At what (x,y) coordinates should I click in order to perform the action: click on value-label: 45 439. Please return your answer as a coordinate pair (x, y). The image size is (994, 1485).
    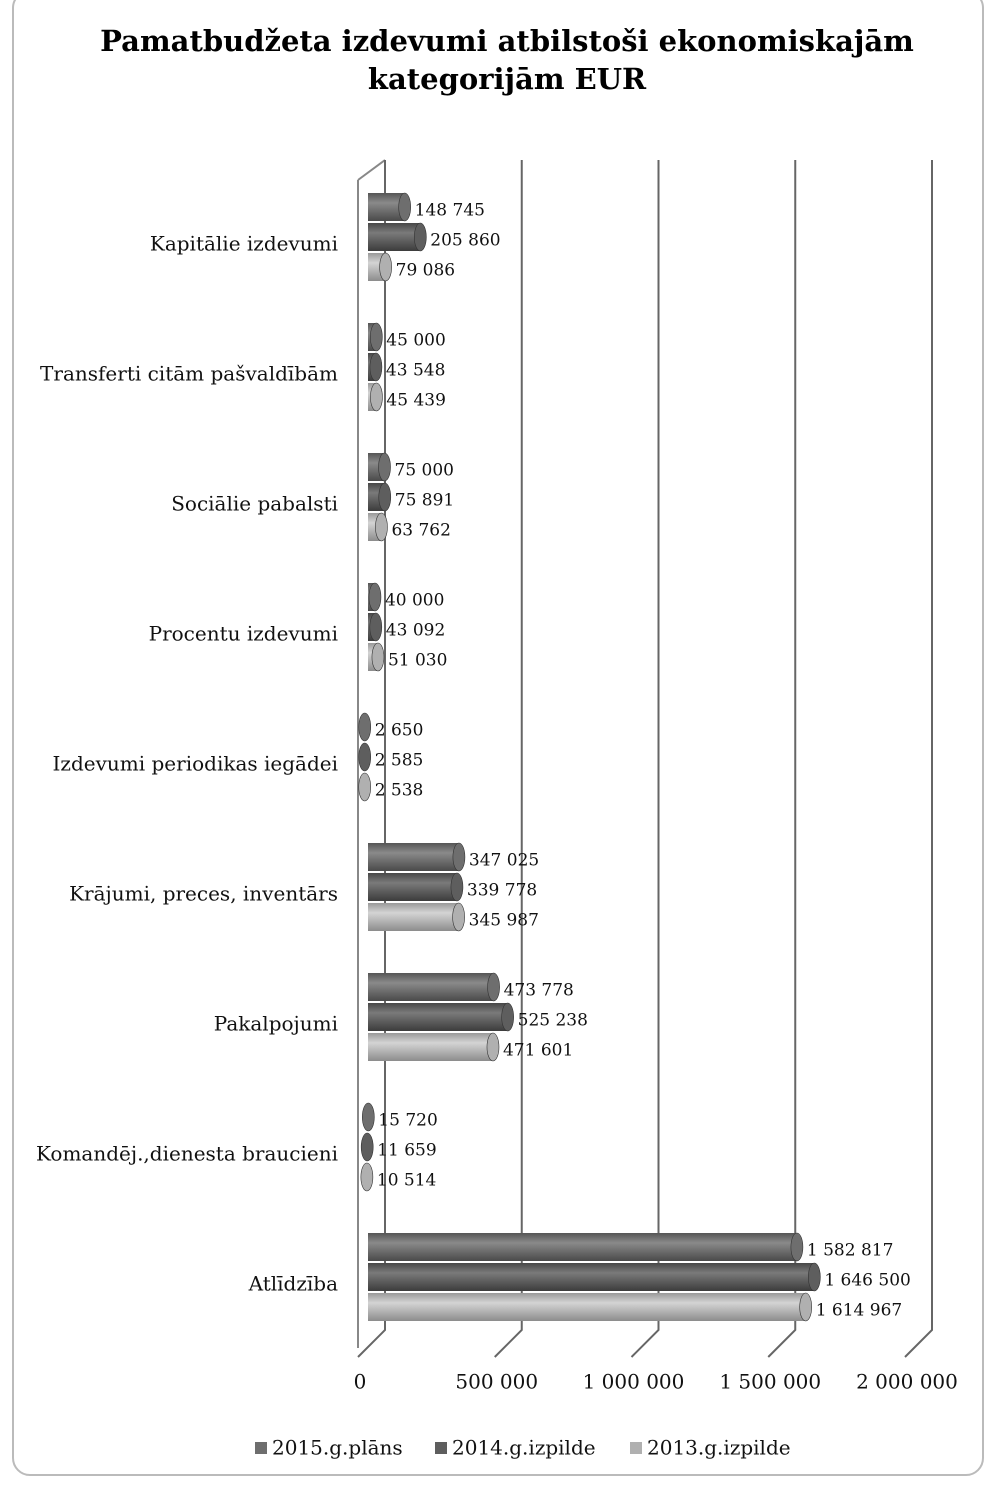
    Looking at the image, I should click on (415, 401).